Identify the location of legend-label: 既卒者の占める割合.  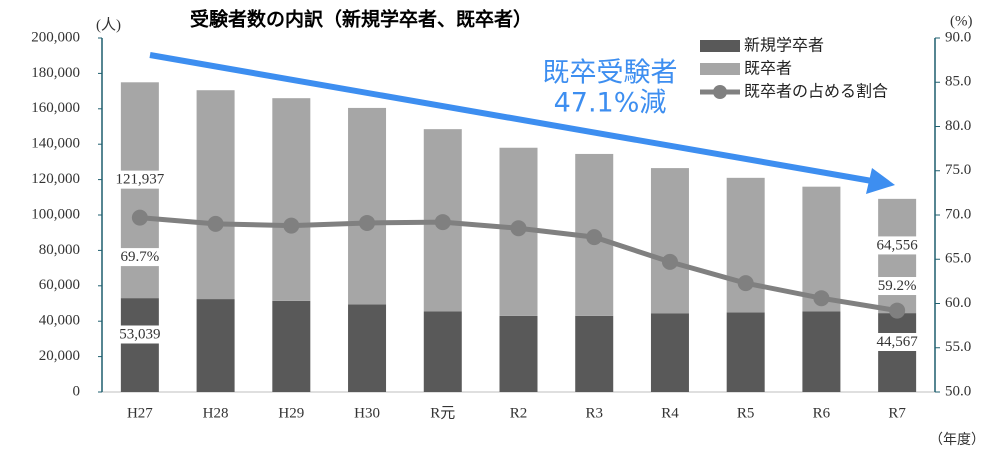
(816, 91).